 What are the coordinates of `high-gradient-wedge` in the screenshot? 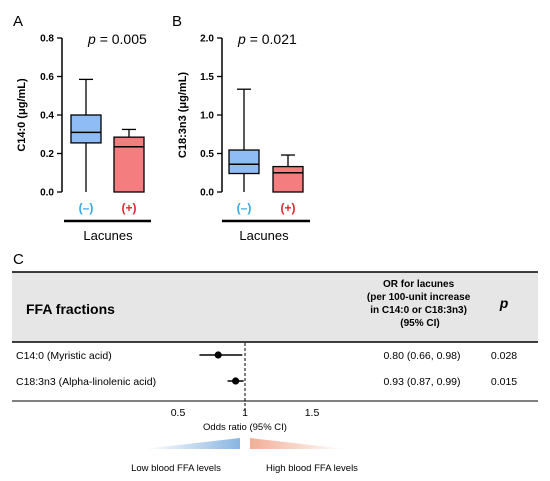 It's located at (298, 443).